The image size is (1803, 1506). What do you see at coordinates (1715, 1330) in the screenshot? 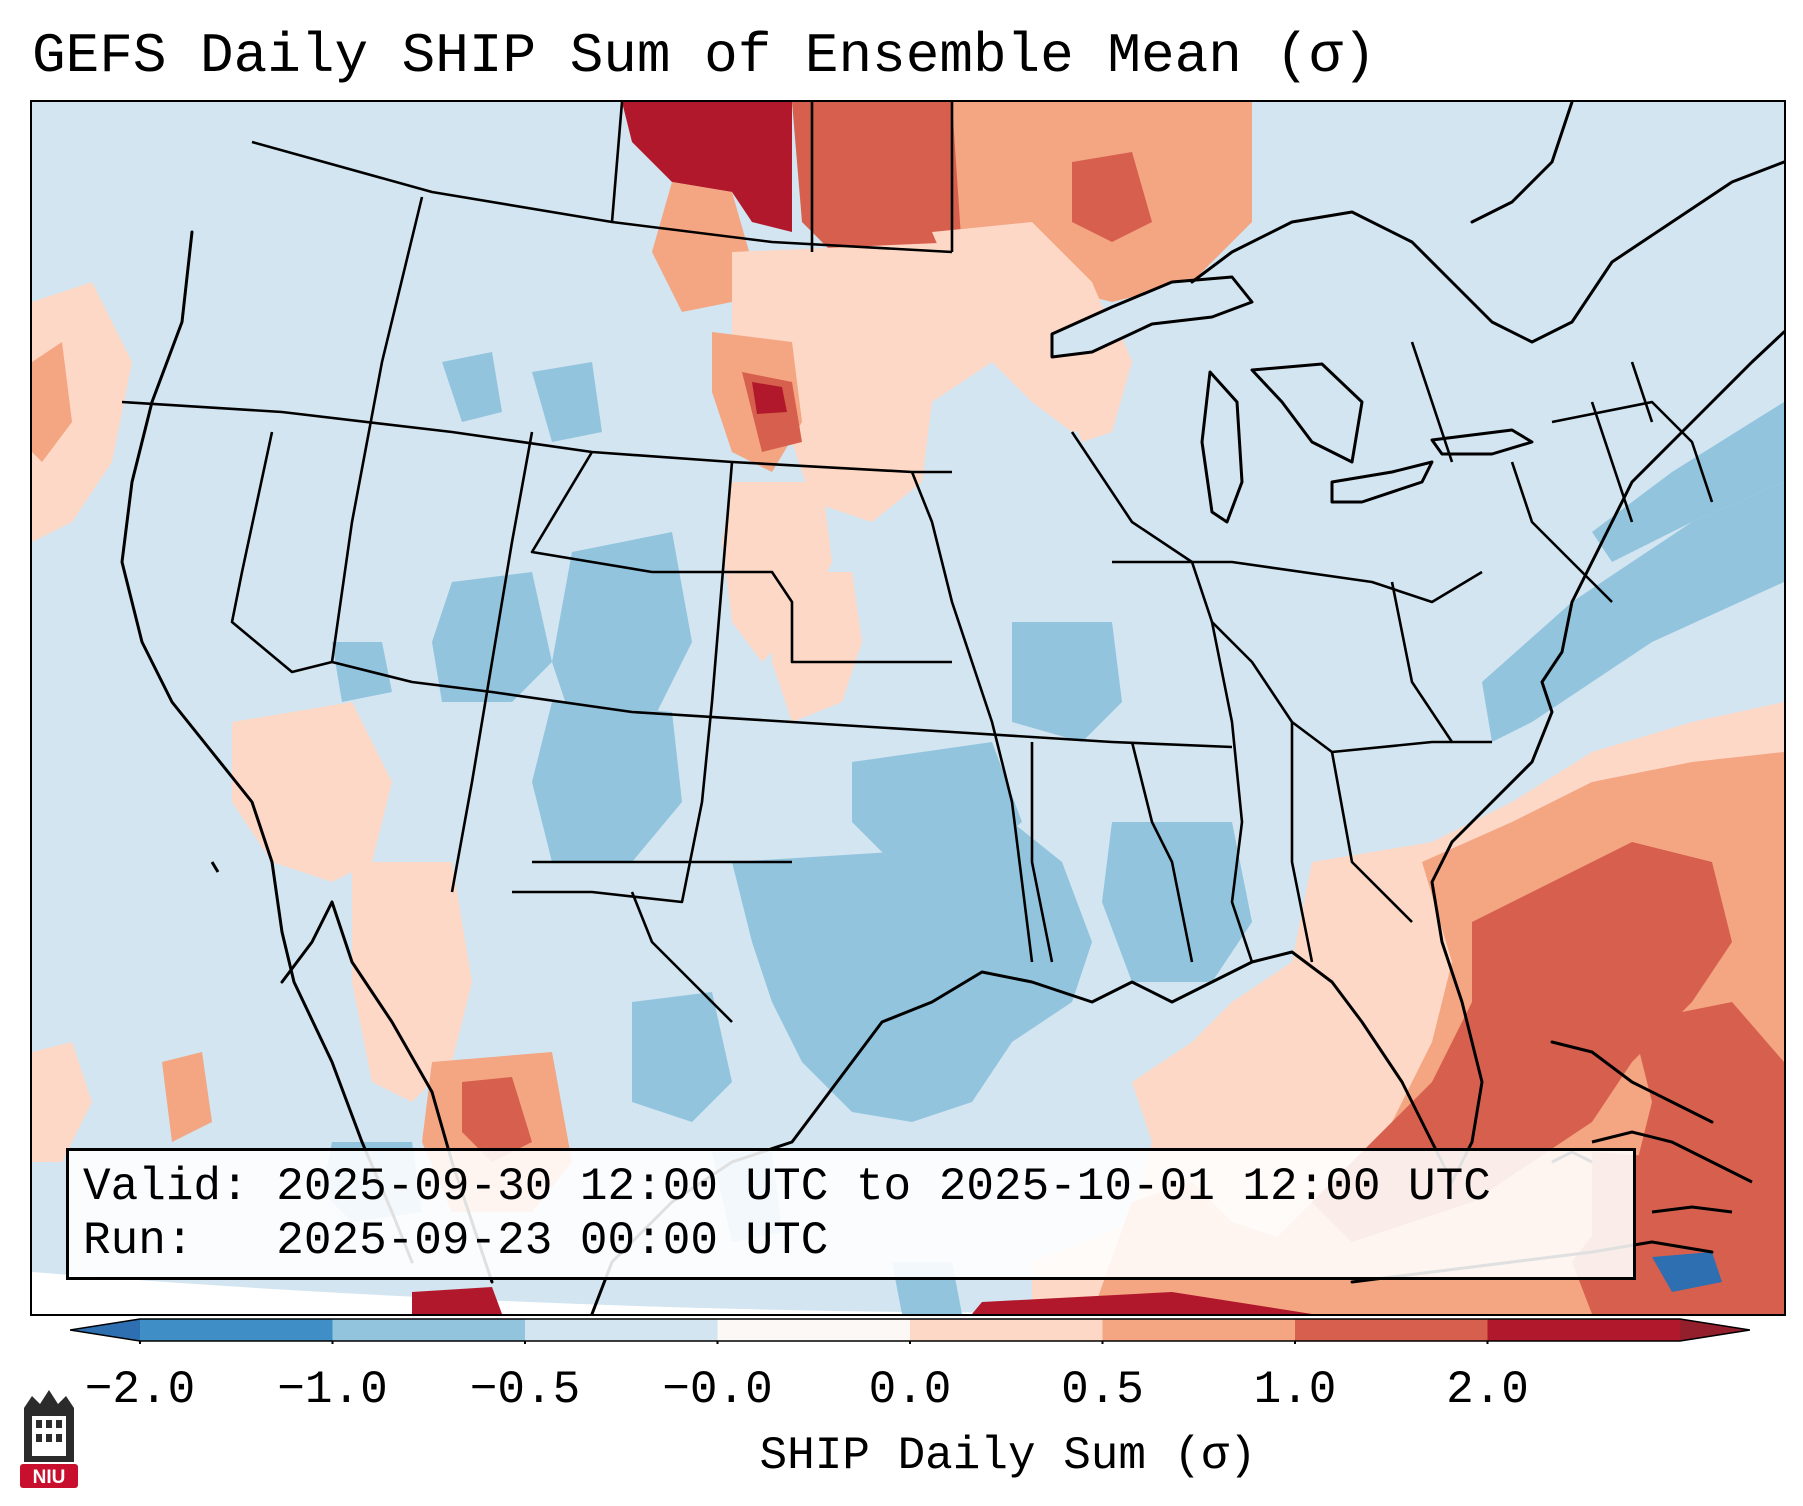
I see `colorbar-over-extension` at bounding box center [1715, 1330].